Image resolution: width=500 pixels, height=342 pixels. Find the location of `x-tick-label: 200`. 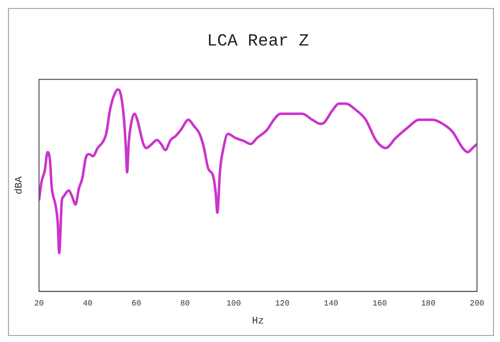

x-tick-label: 200 is located at coordinates (477, 303).